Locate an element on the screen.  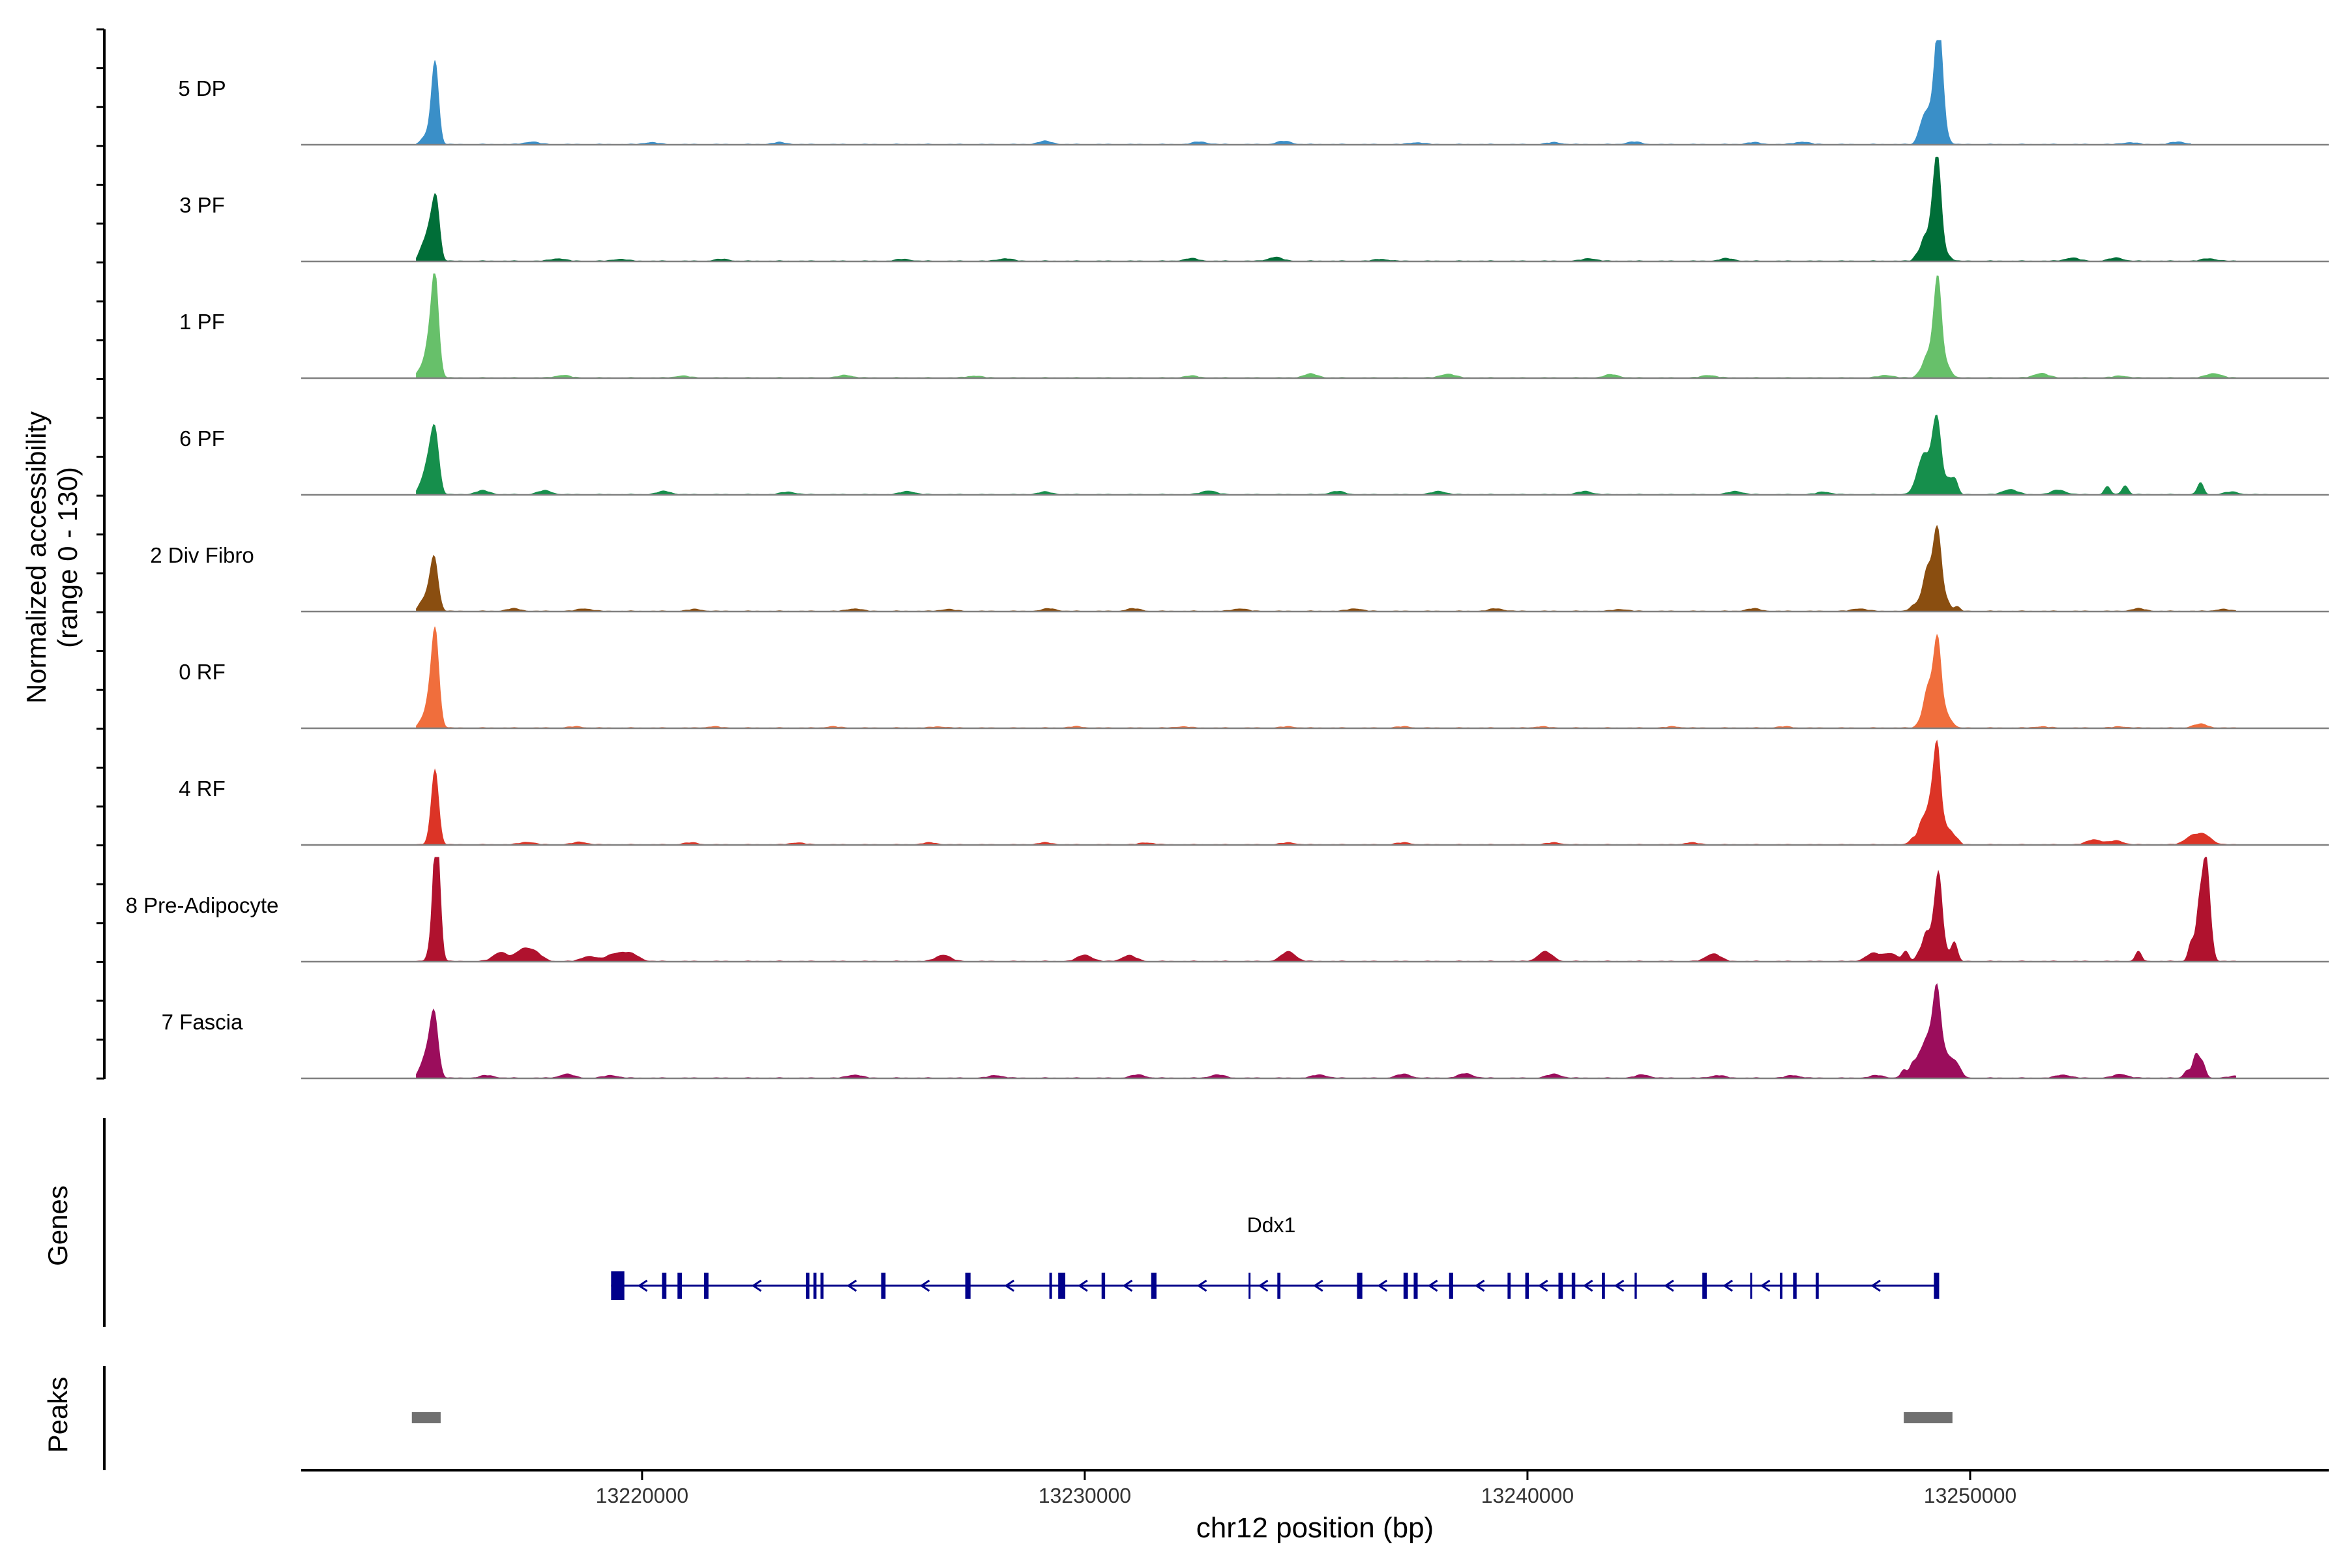
genes-track-label: Genes is located at coordinates (57, 1225).